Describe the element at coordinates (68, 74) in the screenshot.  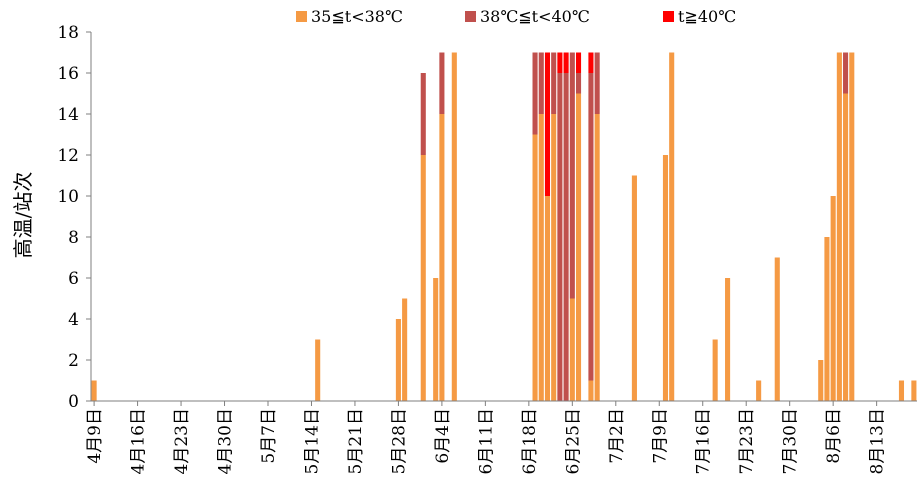
I see `y-tick-label: 16` at that location.